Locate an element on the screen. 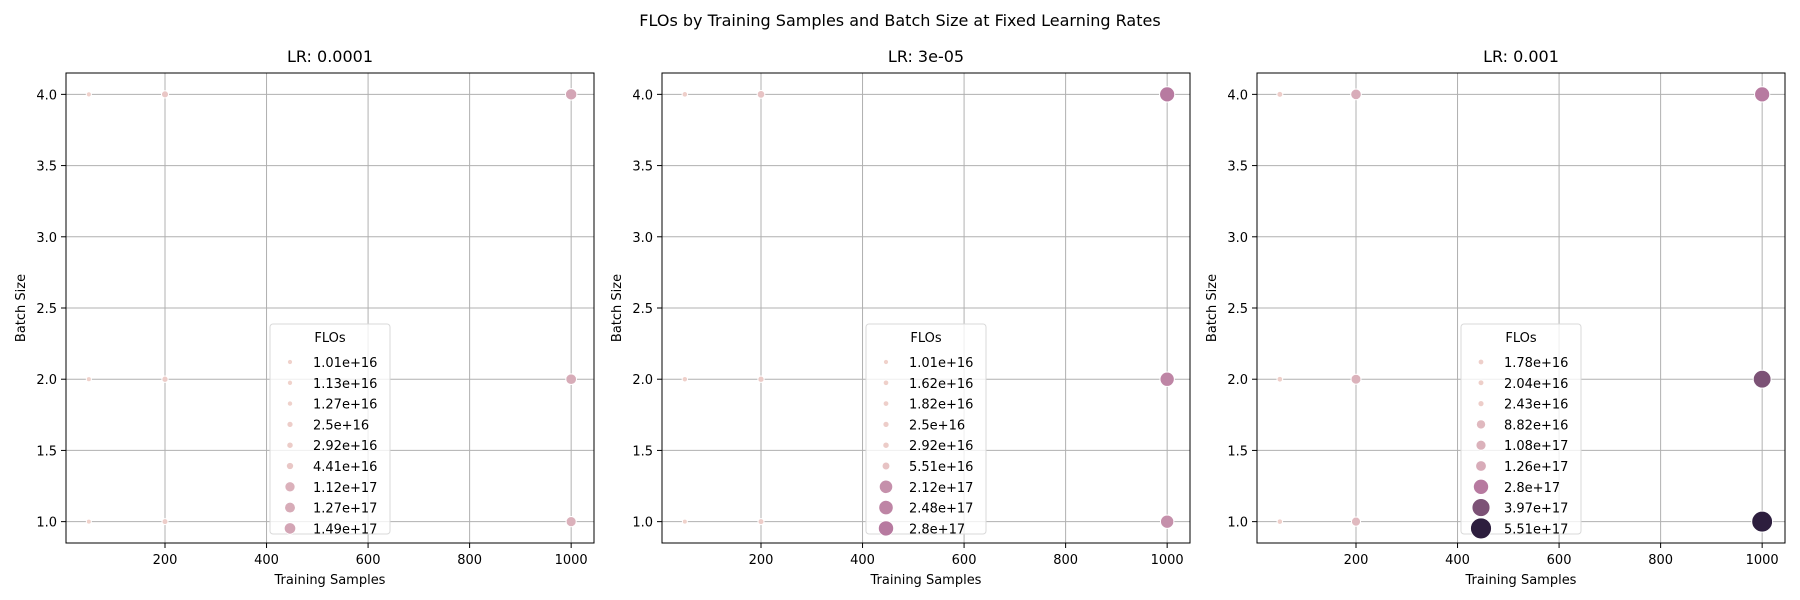 The image size is (1800, 600). legend-entry-label: 5.51e+17 is located at coordinates (1536, 529).